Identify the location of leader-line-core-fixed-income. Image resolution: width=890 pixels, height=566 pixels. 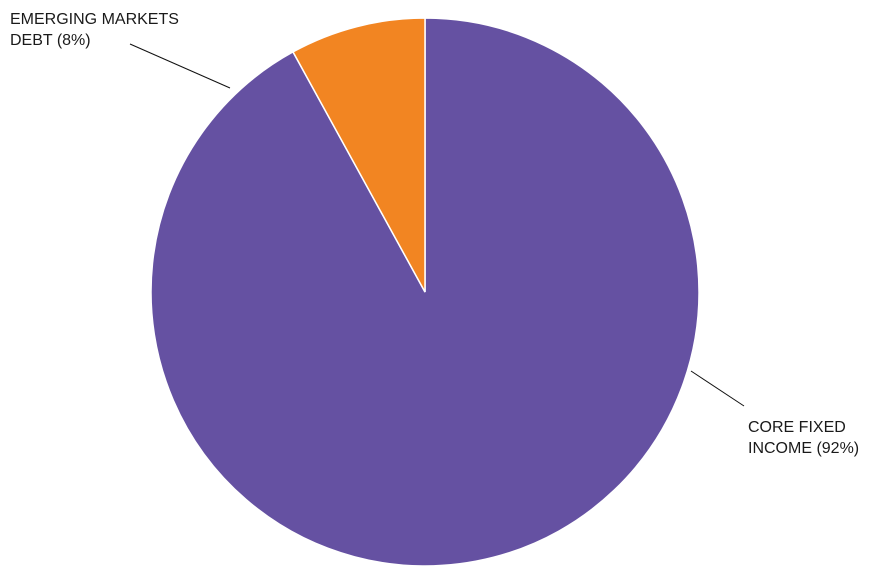
(717, 388).